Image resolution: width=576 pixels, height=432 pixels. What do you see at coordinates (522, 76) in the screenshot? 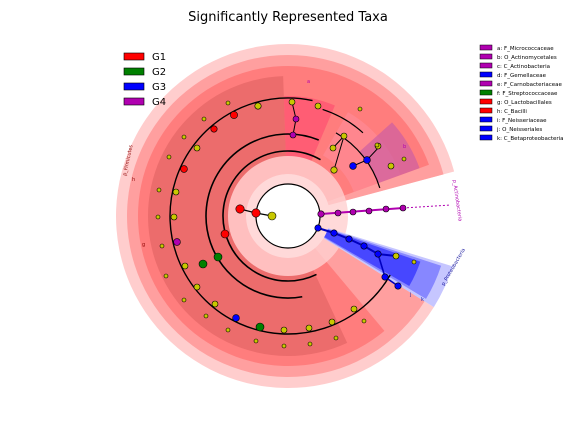
I see `taxa-label-3: d: F_Gemellaceae` at bounding box center [522, 76].